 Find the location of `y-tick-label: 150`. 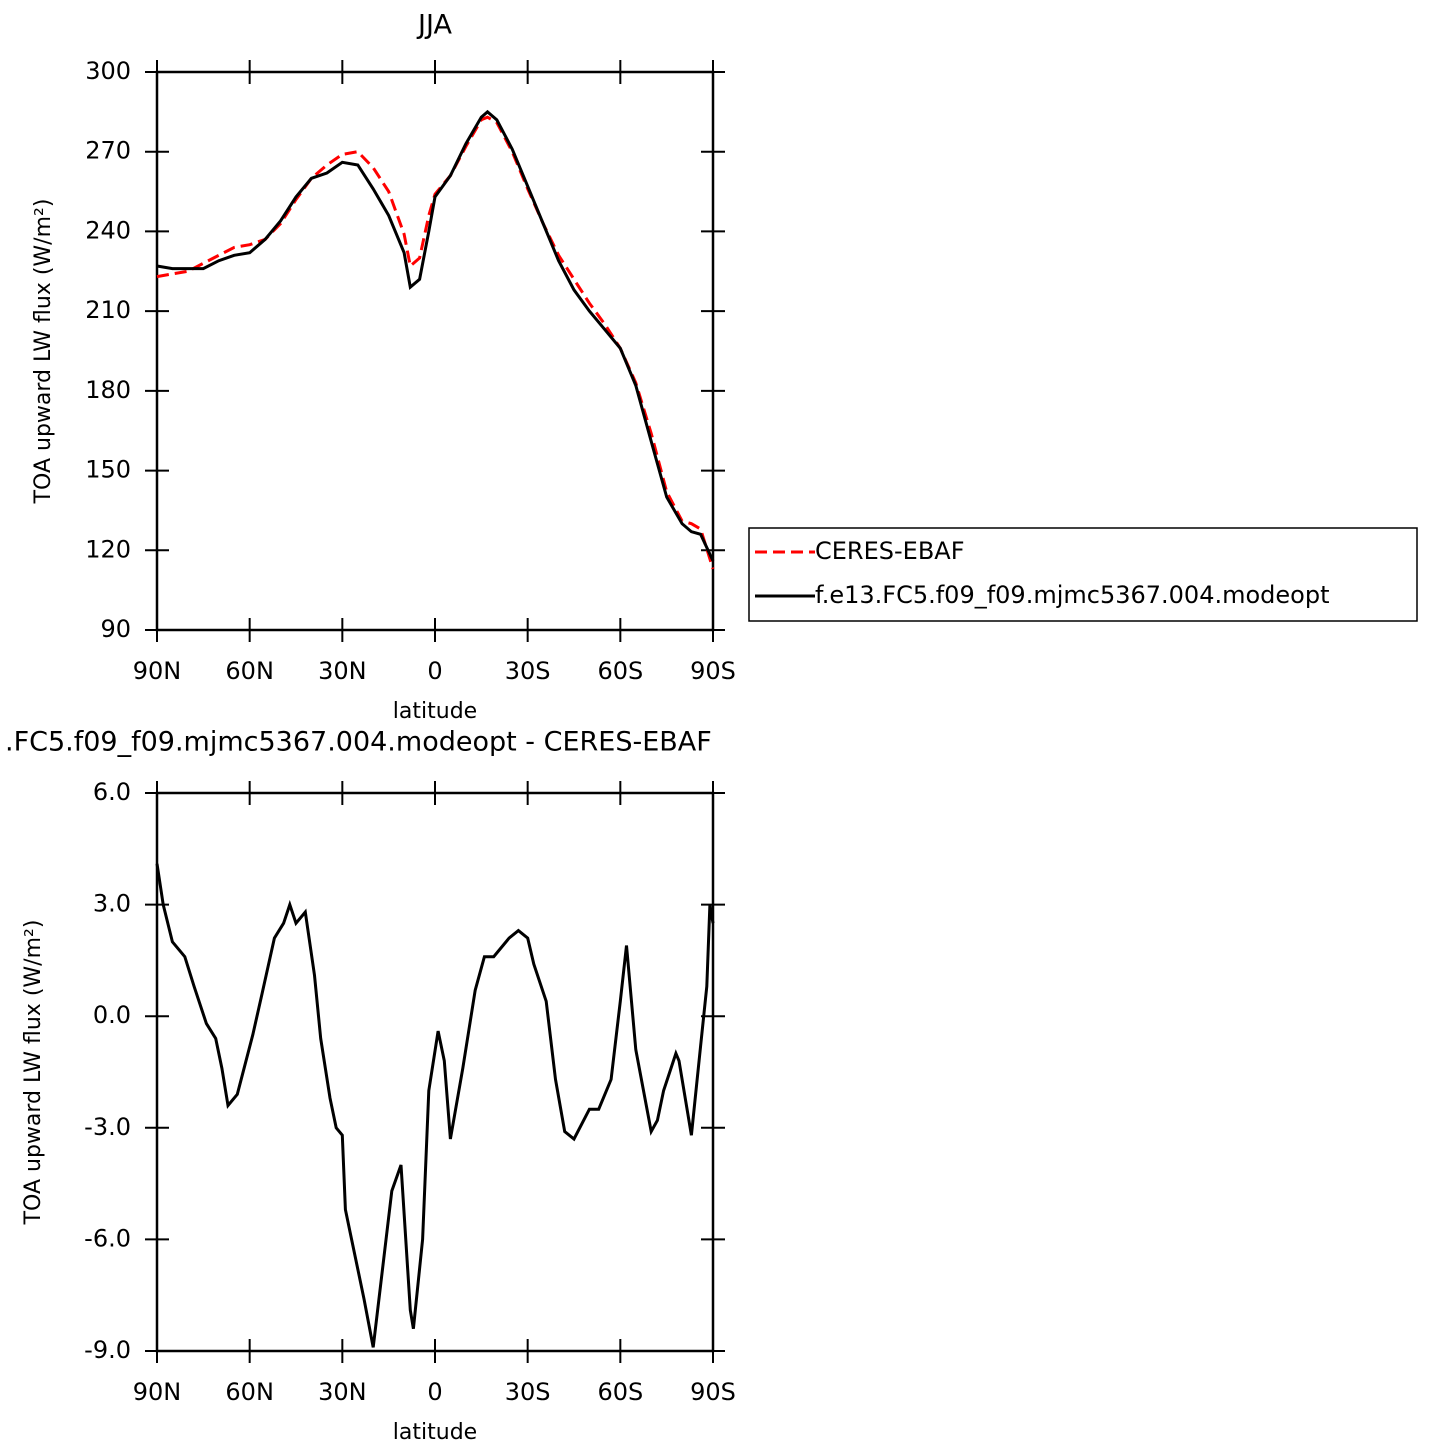

y-tick-label: 150 is located at coordinates (108, 470).